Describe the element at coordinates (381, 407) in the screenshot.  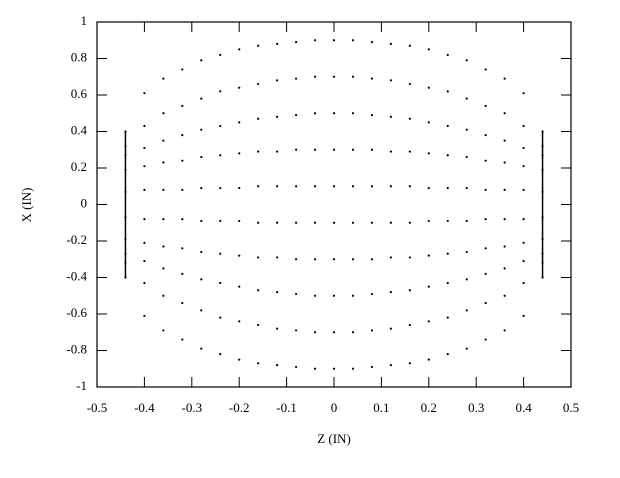
I see `x-tick-label: 0.1` at that location.